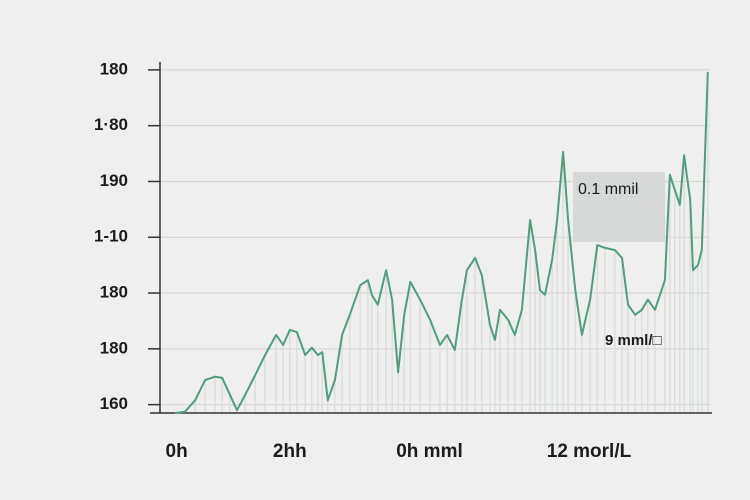 The image size is (750, 500). I want to click on annotation-box, so click(619, 207).